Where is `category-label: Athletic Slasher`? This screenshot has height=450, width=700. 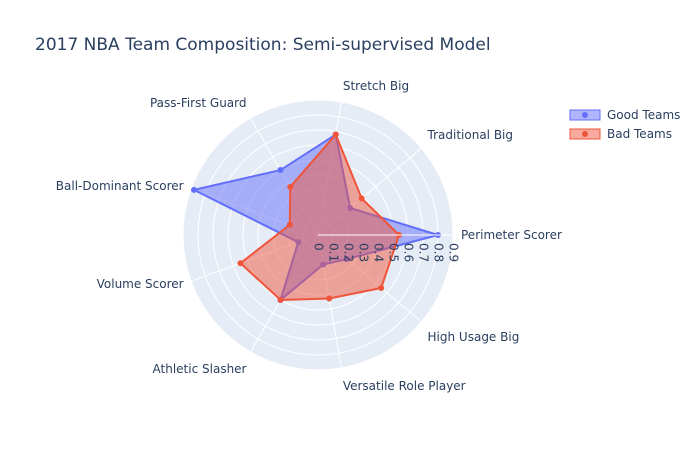
category-label: Athletic Slasher is located at coordinates (200, 369).